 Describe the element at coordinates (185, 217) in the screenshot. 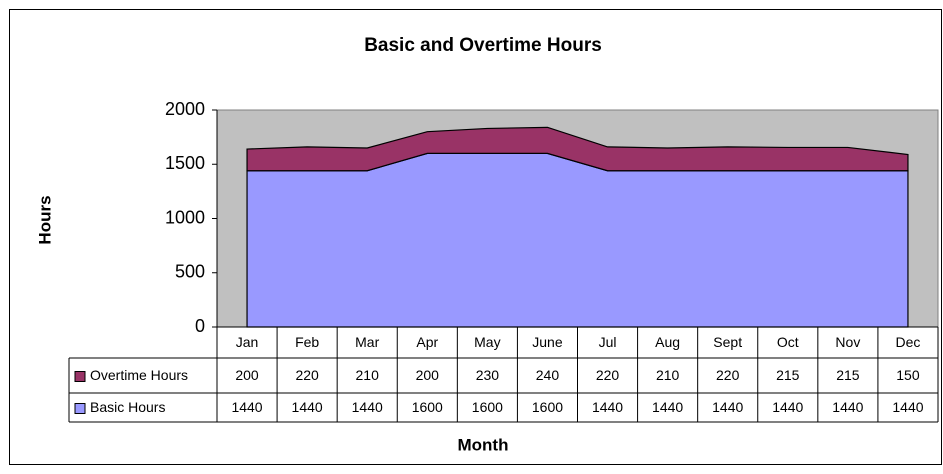

I see `y-tick-label: 1000` at that location.